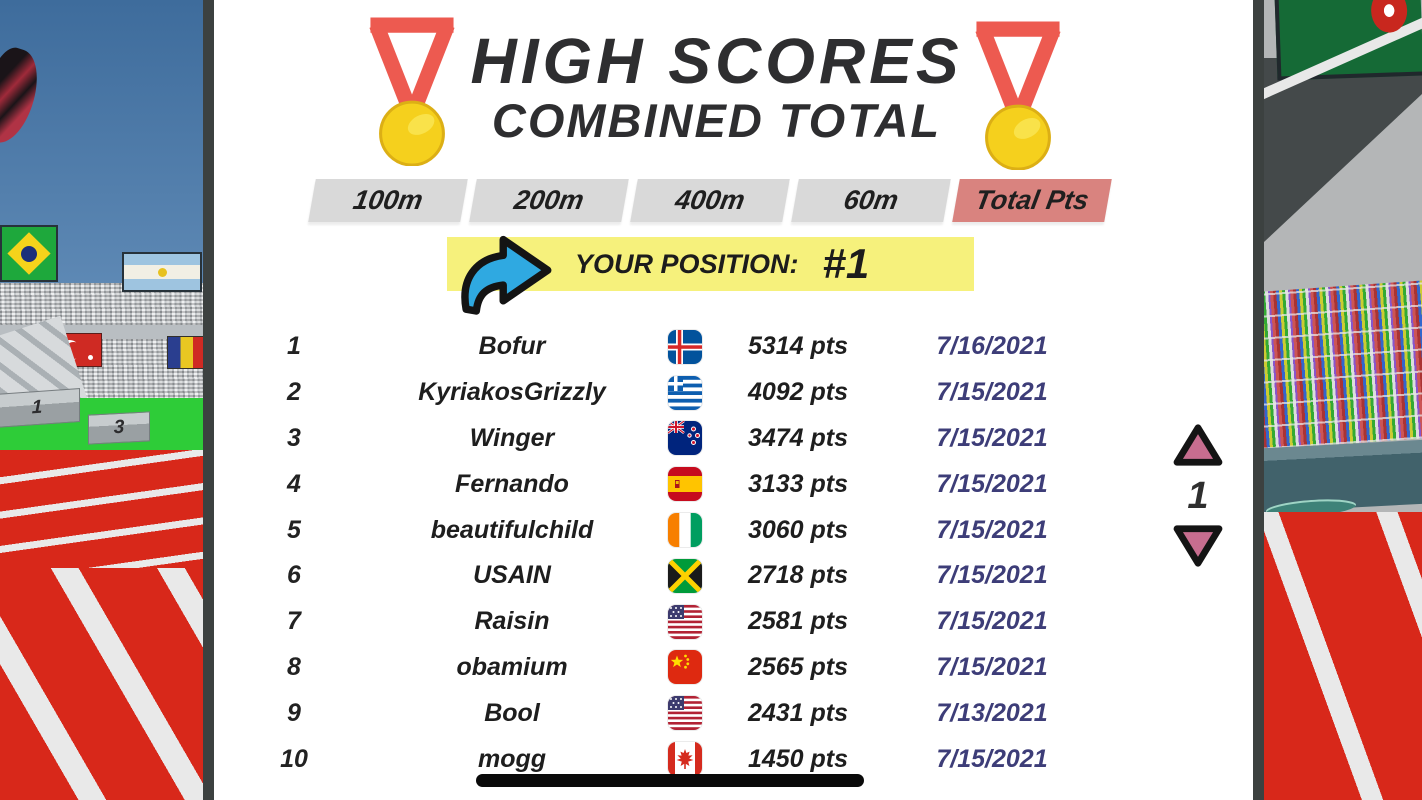 The height and width of the screenshot is (800, 1422). I want to click on player-name-cell: beautifulchild, so click(512, 529).